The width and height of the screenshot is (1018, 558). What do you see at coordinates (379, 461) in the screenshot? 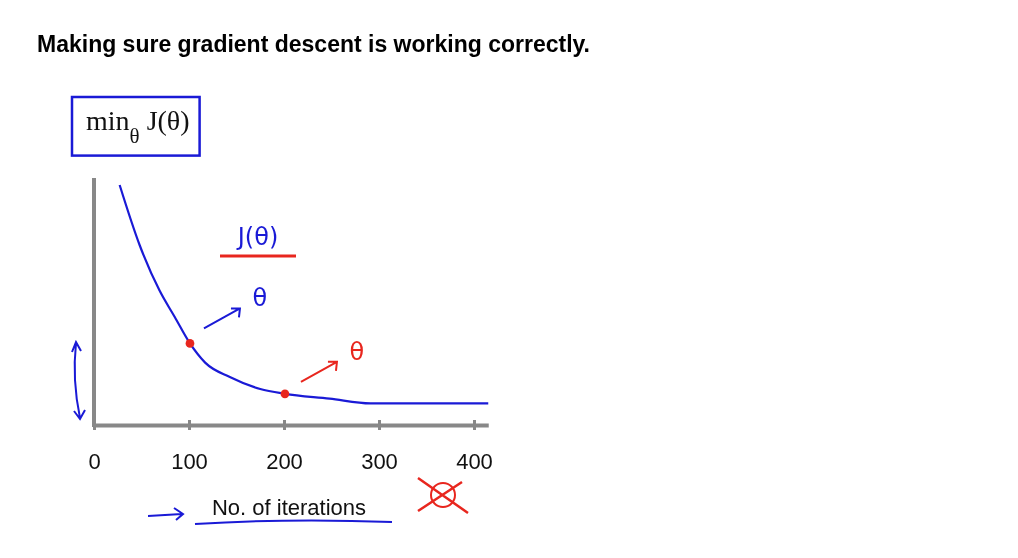
I see `x-tick-label: 300` at bounding box center [379, 461].